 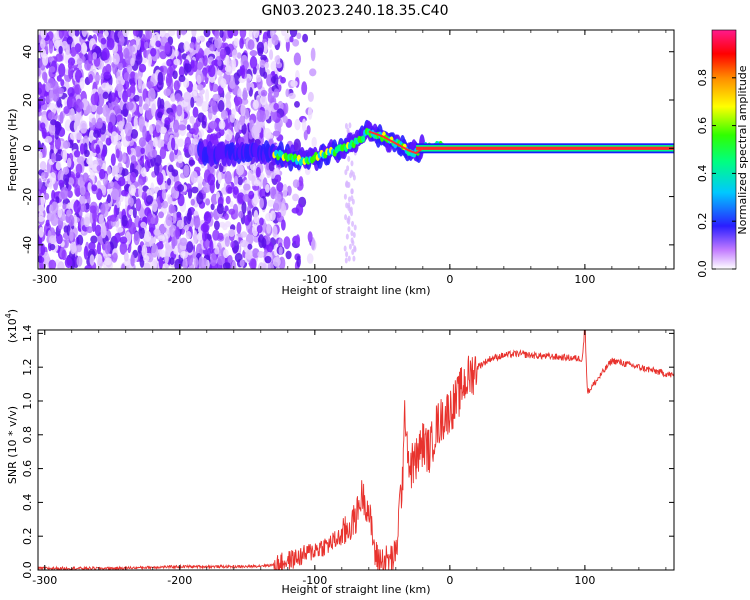 What do you see at coordinates (27, 536) in the screenshot?
I see `snr-ytick-label: 0.2` at bounding box center [27, 536].